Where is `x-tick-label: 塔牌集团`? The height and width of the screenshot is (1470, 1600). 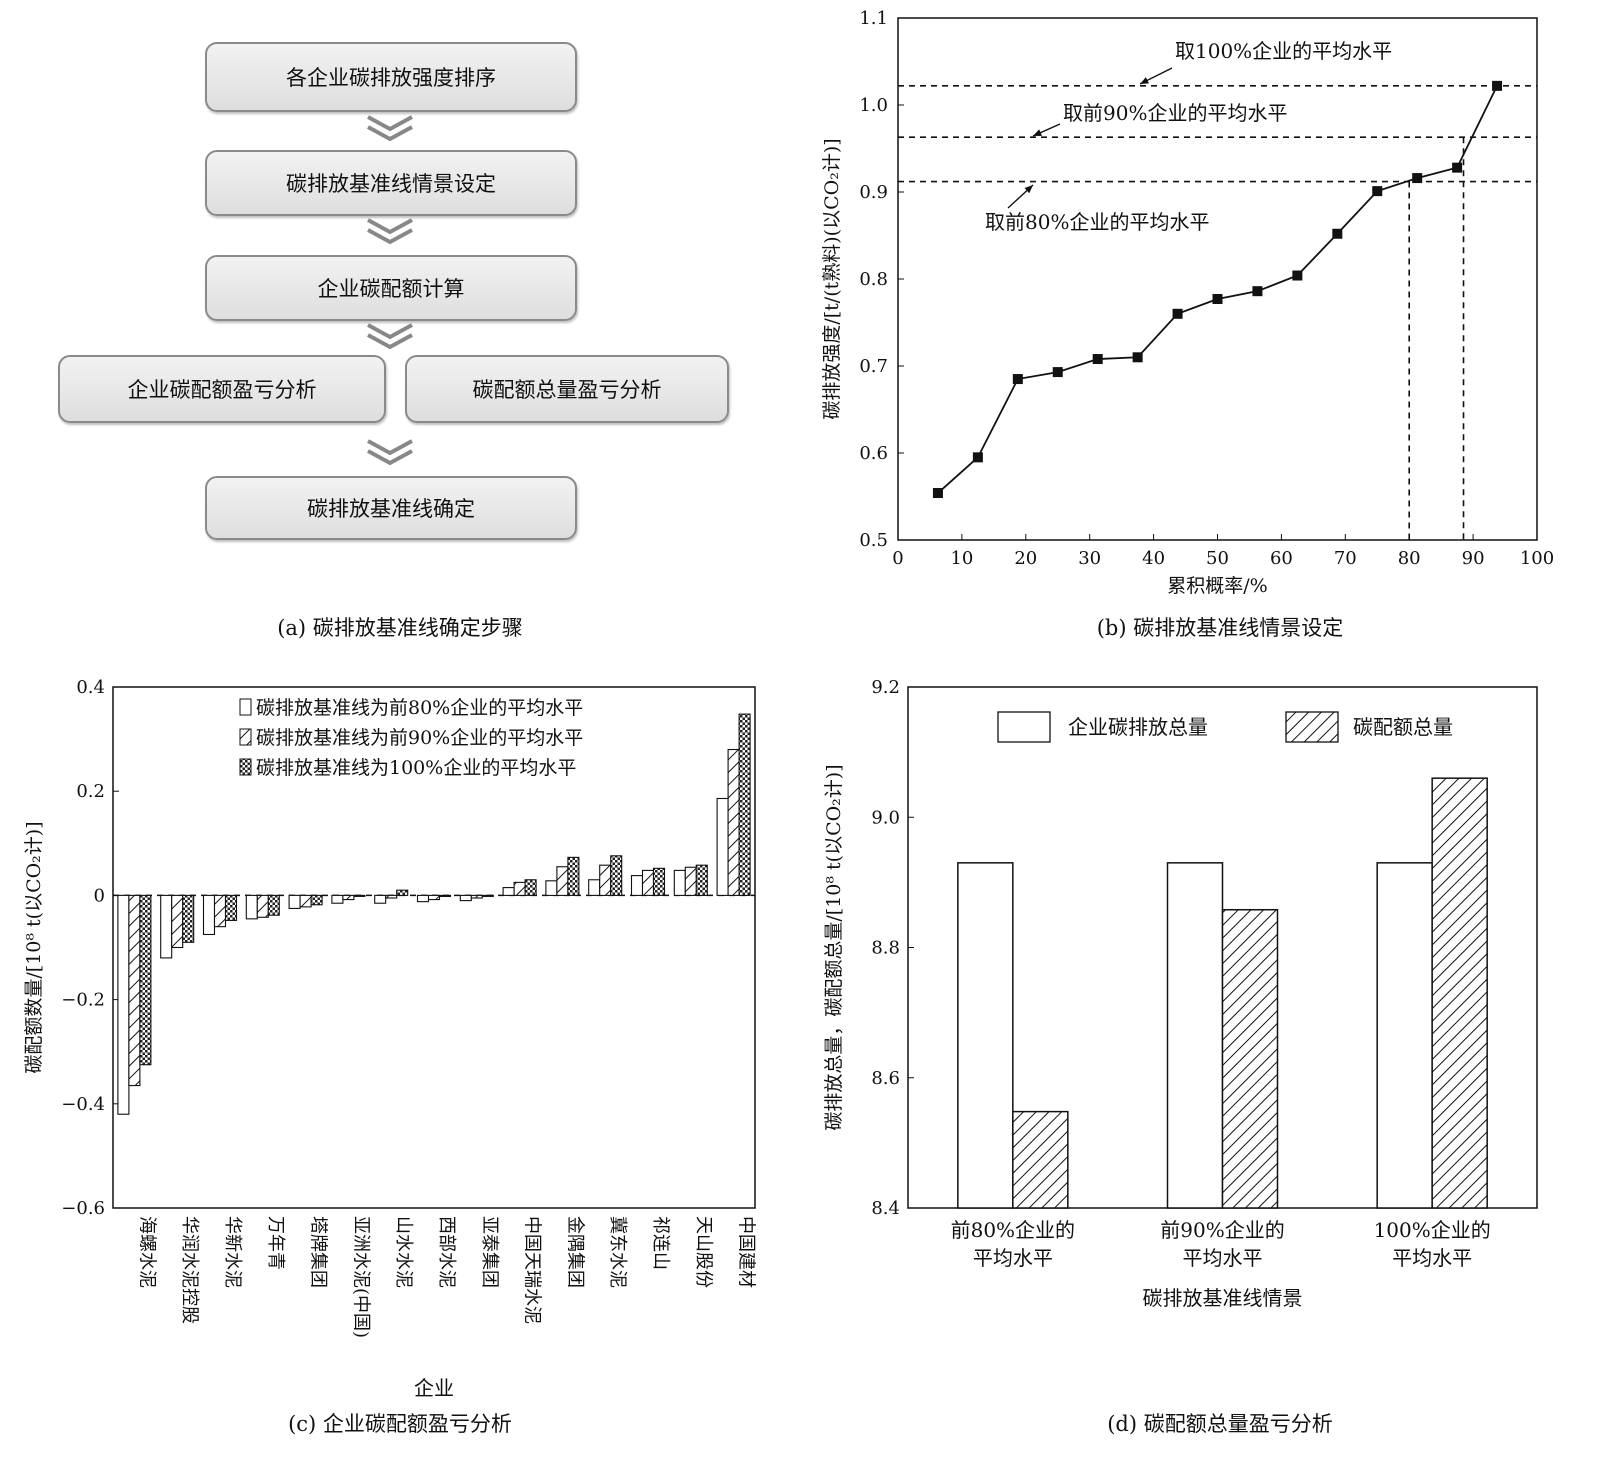
x-tick-label: 塔牌集团 is located at coordinates (318, 1252).